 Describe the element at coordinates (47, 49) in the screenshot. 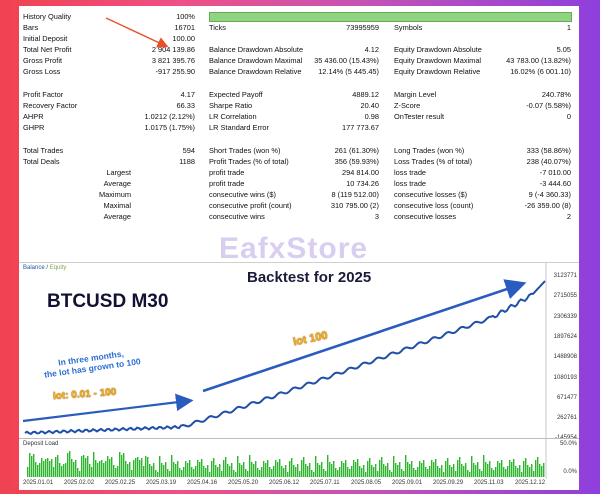

I see `report-label: Total Net Profit` at that location.